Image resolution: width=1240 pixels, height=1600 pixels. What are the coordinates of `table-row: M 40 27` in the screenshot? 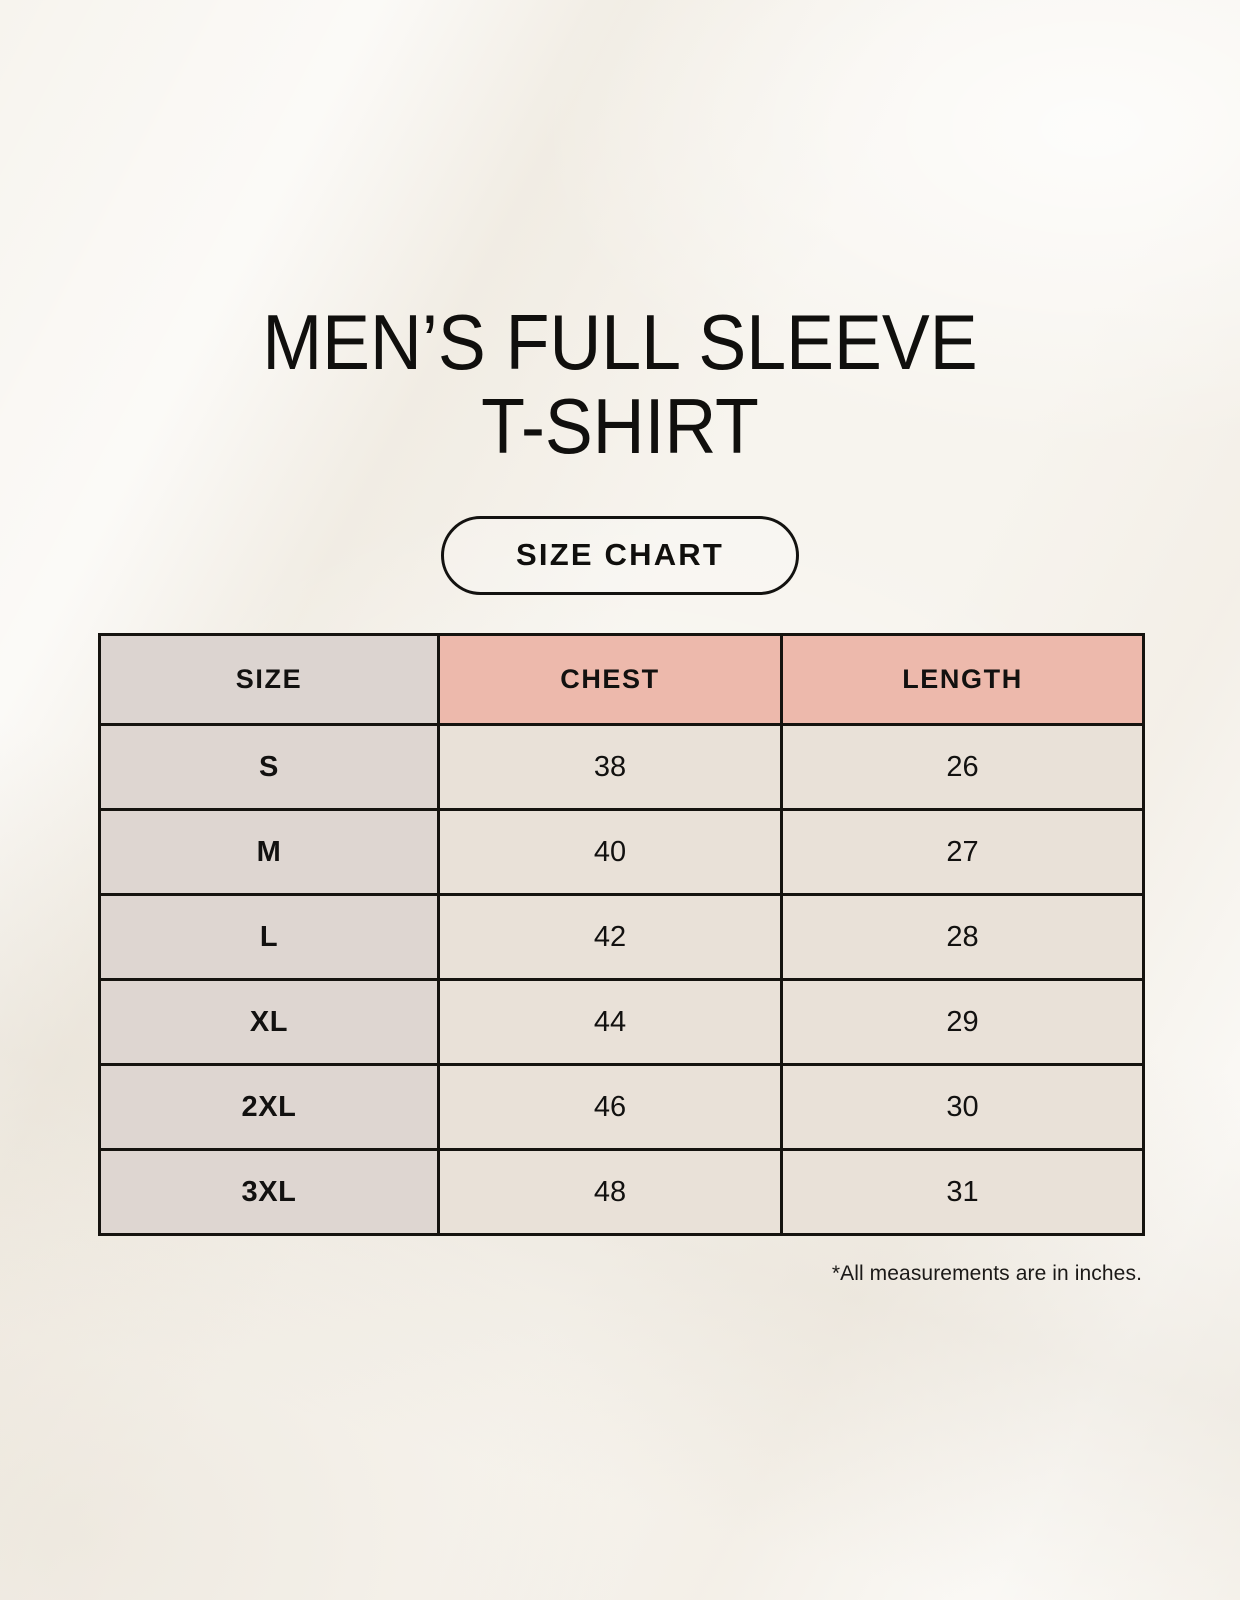 It's located at (621, 852).